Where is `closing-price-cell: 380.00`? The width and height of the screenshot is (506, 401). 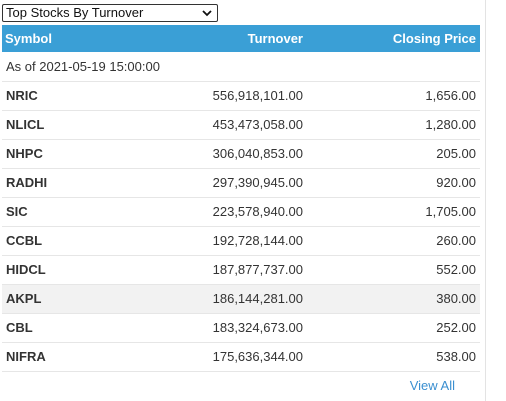
closing-price-cell: 380.00 is located at coordinates (456, 298).